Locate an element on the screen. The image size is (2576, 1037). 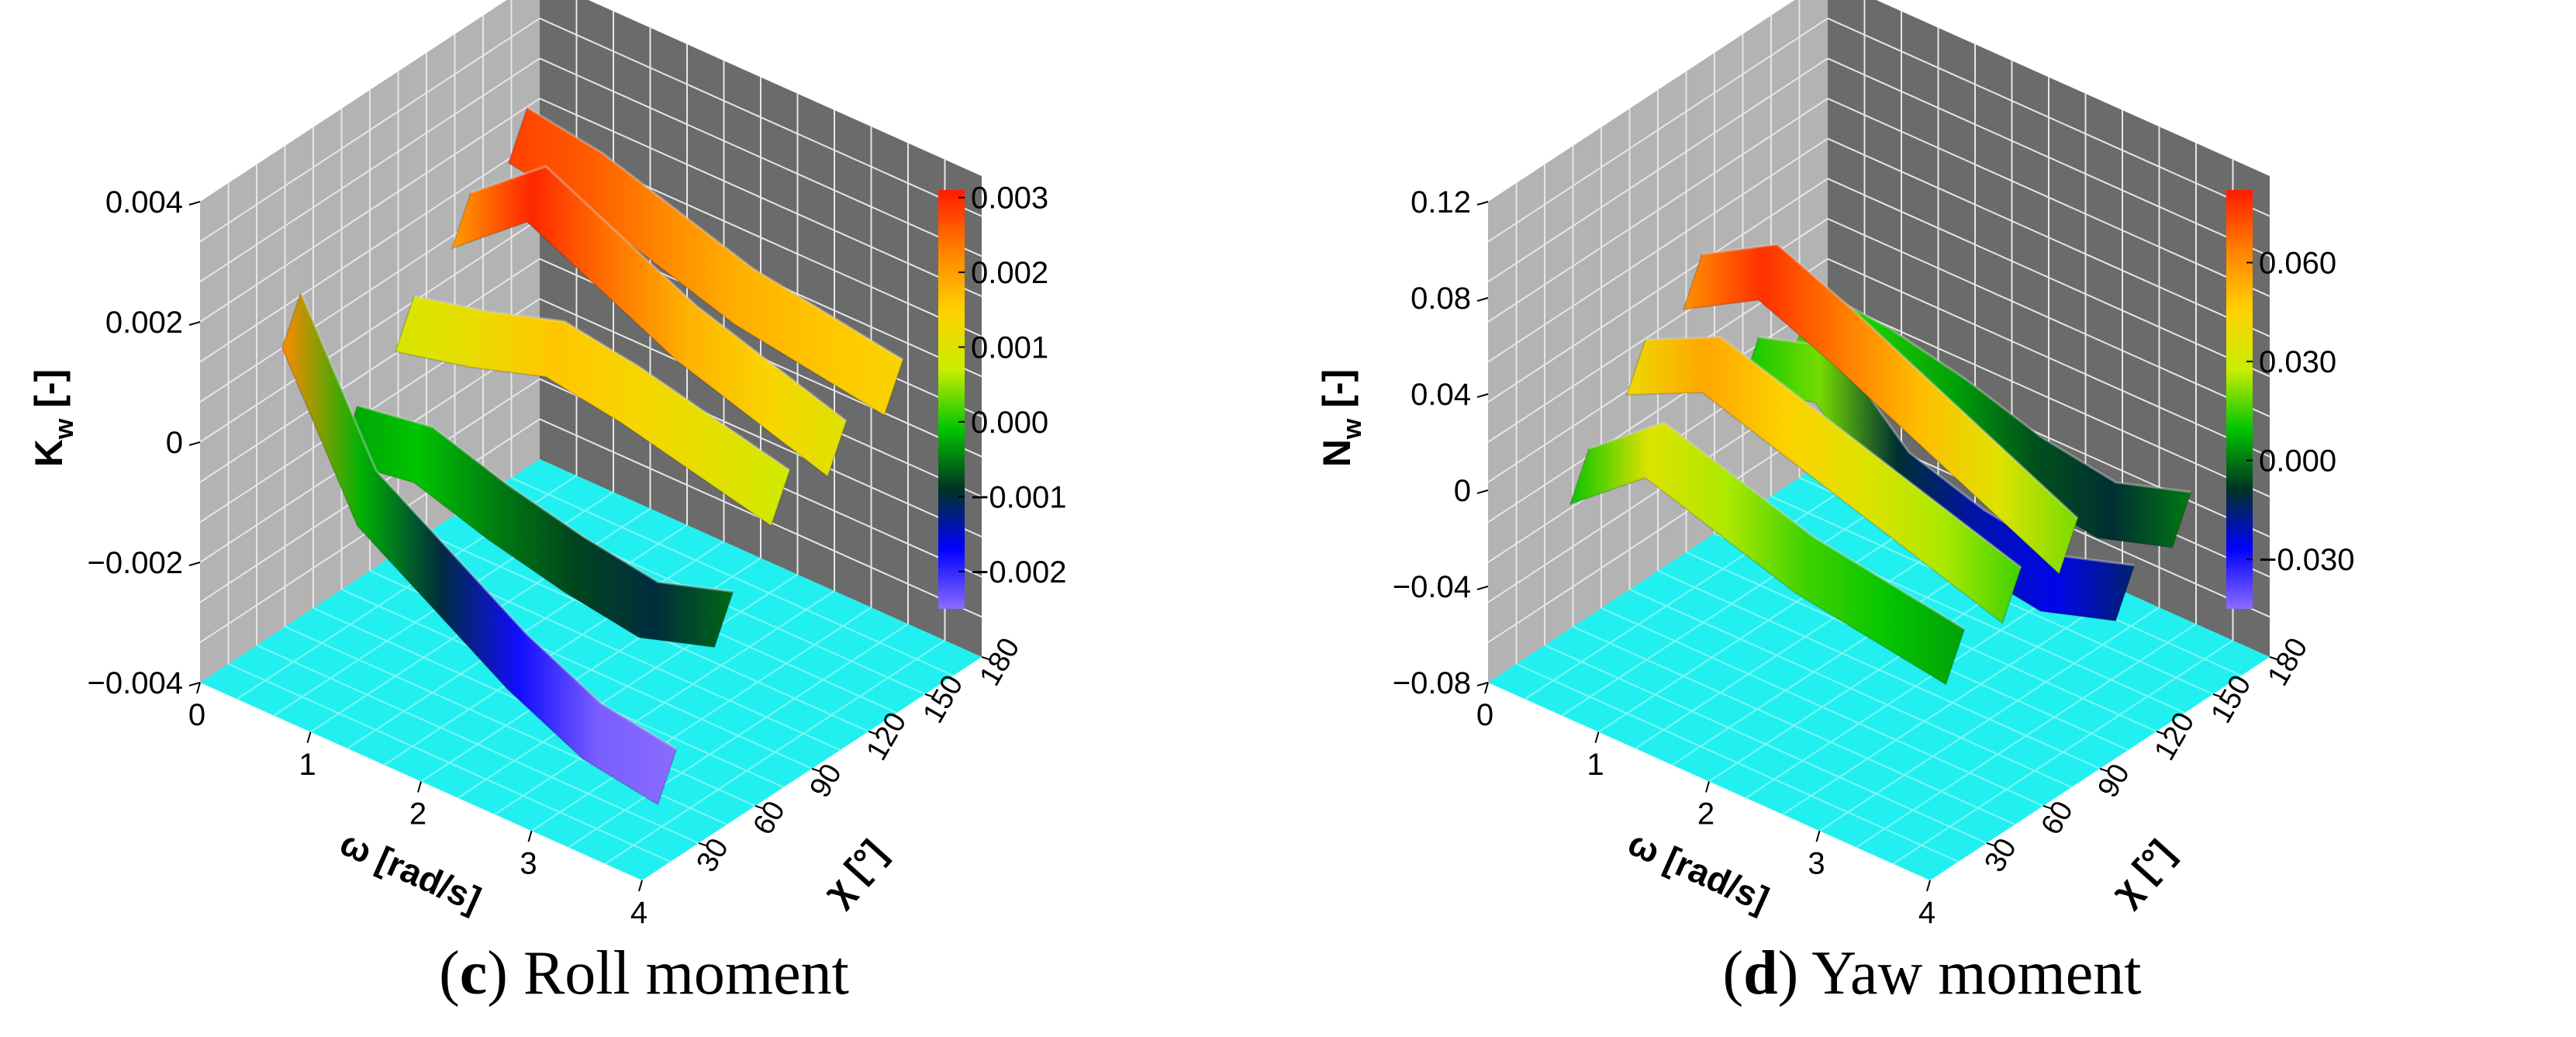
caption-text: Roll moment is located at coordinates (686, 974).